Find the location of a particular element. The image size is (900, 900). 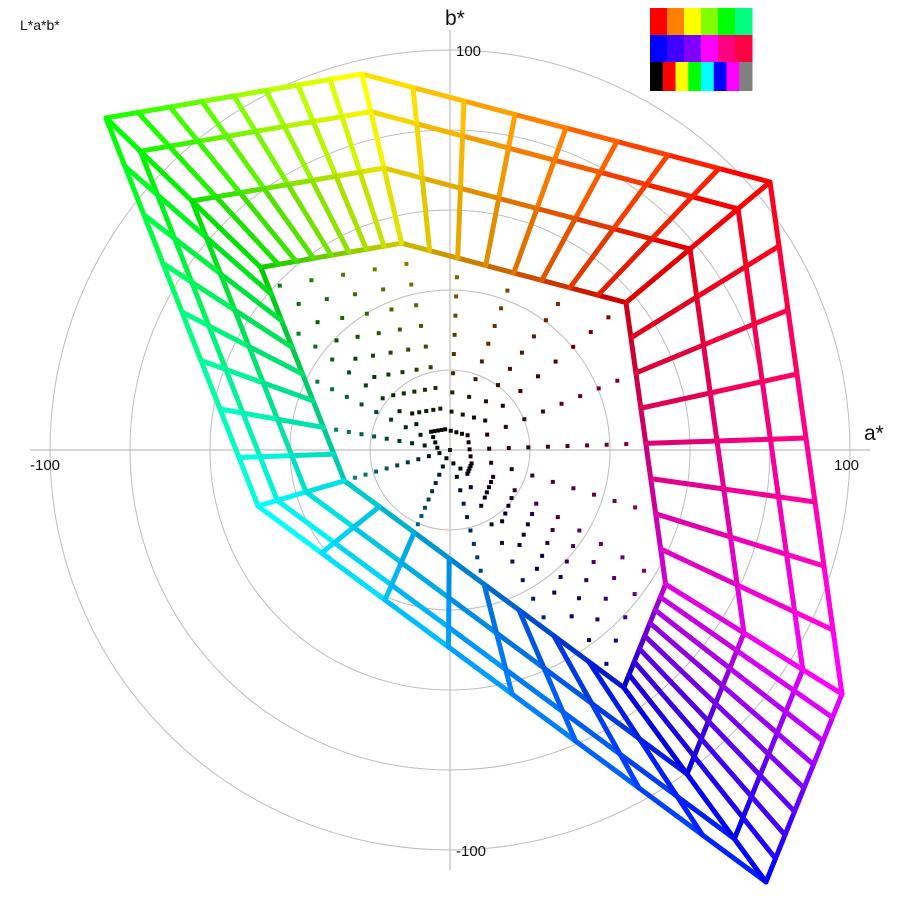

y-axis-label: b* is located at coordinates (455, 18).